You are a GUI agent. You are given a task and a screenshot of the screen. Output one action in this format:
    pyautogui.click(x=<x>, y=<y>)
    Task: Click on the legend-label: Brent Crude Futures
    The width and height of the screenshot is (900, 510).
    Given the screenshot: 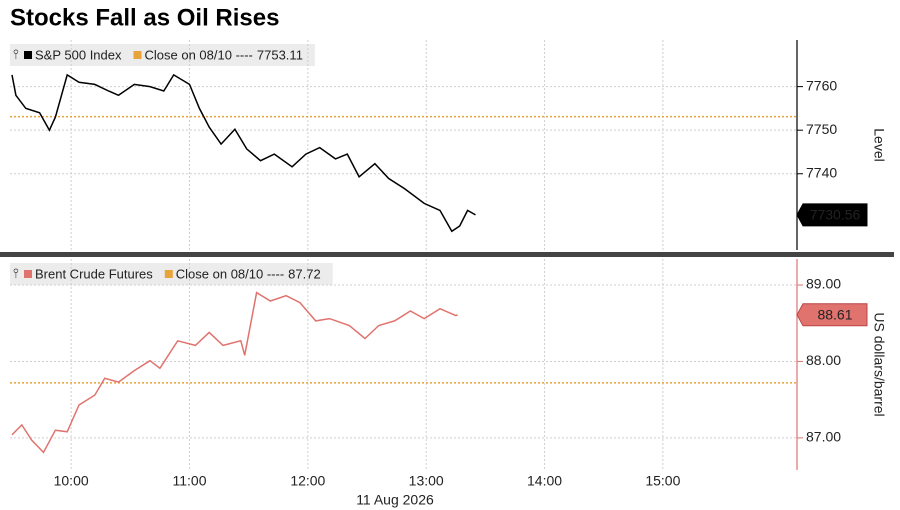 What is the action you would take?
    pyautogui.click(x=94, y=273)
    